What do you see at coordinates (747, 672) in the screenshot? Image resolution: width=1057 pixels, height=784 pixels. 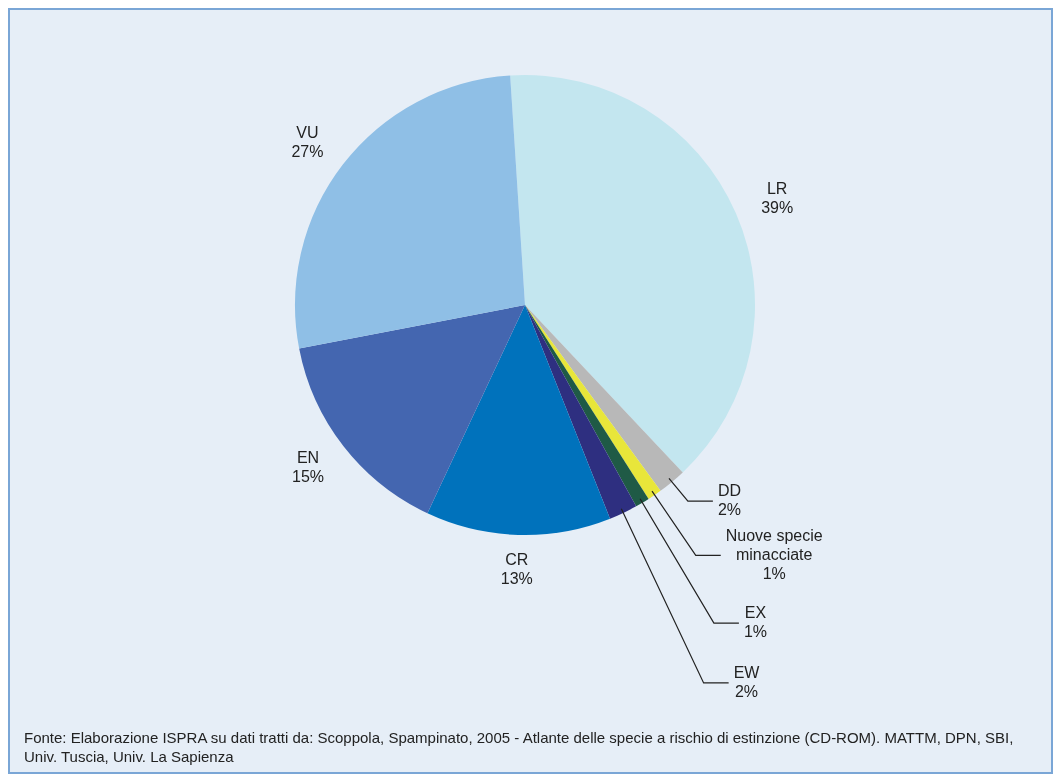 I see `slice-label: EW` at bounding box center [747, 672].